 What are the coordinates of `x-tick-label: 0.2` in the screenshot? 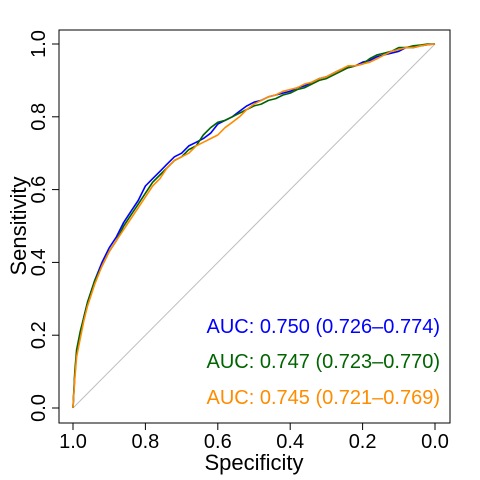 It's located at (363, 442).